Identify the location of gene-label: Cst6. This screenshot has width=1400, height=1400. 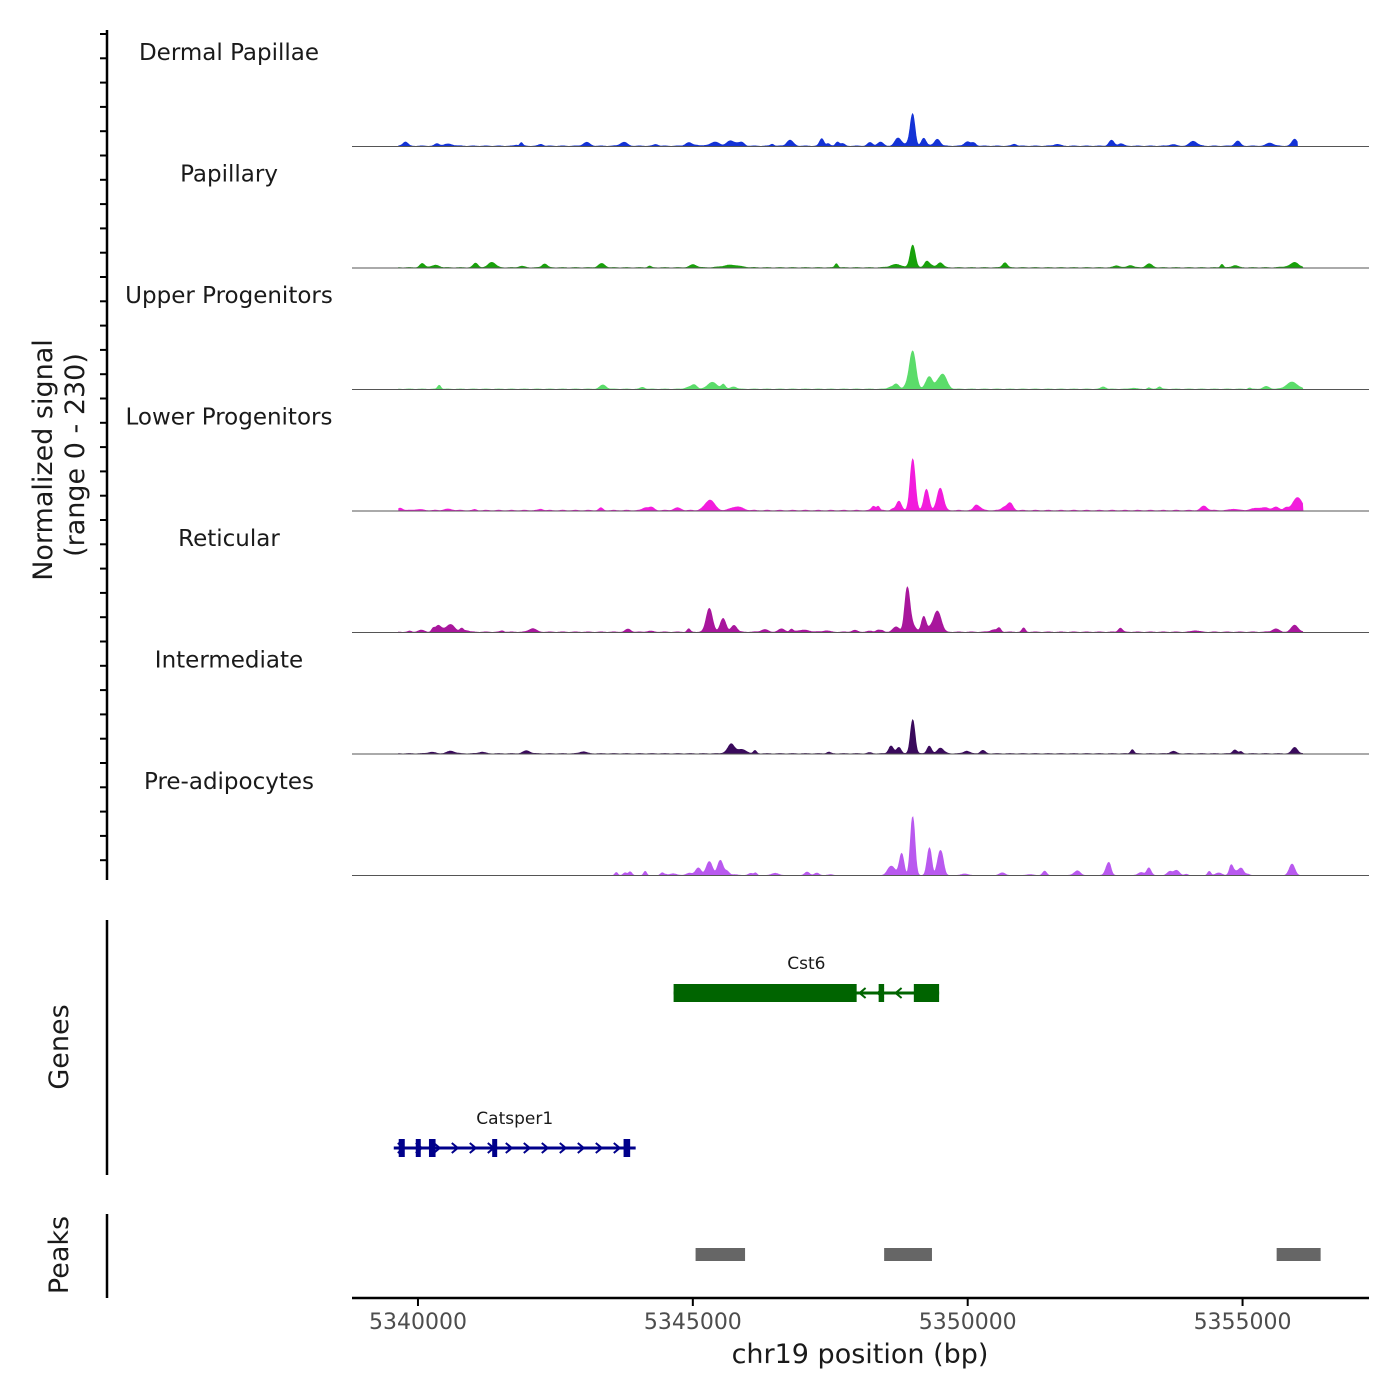
(806, 964).